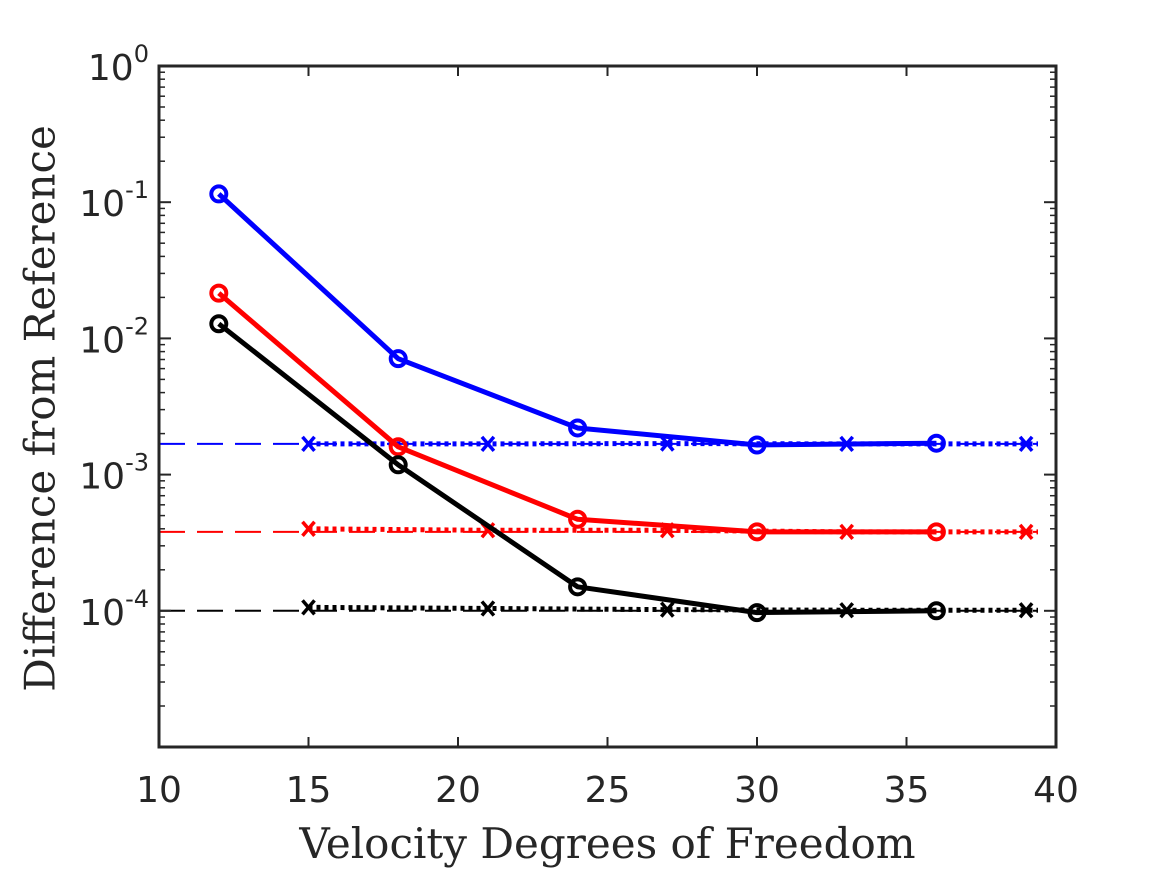 This screenshot has width=1167, height=875. What do you see at coordinates (114, 609) in the screenshot?
I see `y-tick-label: 10⁻⁴` at bounding box center [114, 609].